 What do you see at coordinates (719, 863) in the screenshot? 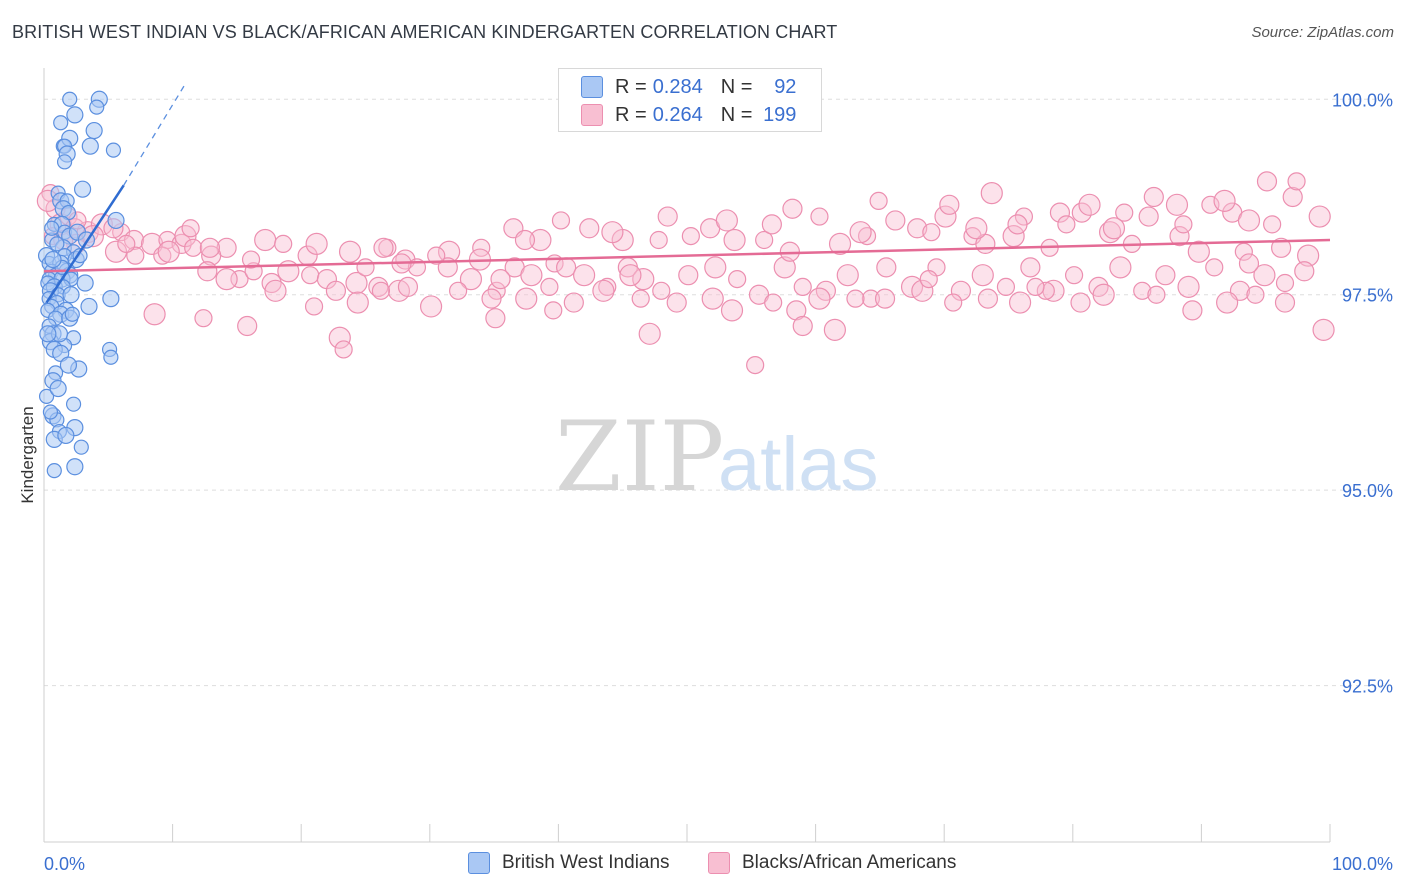
I see `legend-swatch-pink` at bounding box center [719, 863].